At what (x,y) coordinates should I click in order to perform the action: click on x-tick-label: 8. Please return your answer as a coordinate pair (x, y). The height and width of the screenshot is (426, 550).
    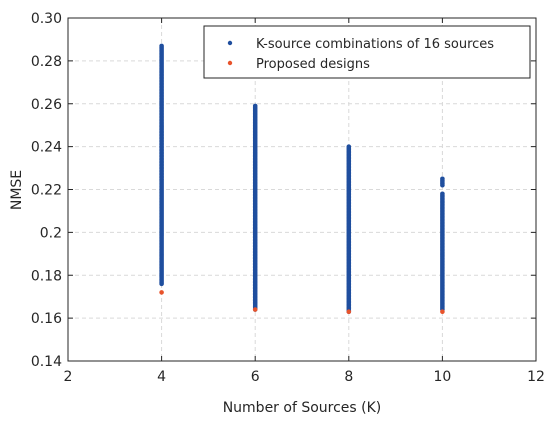
    Looking at the image, I should click on (348, 377).